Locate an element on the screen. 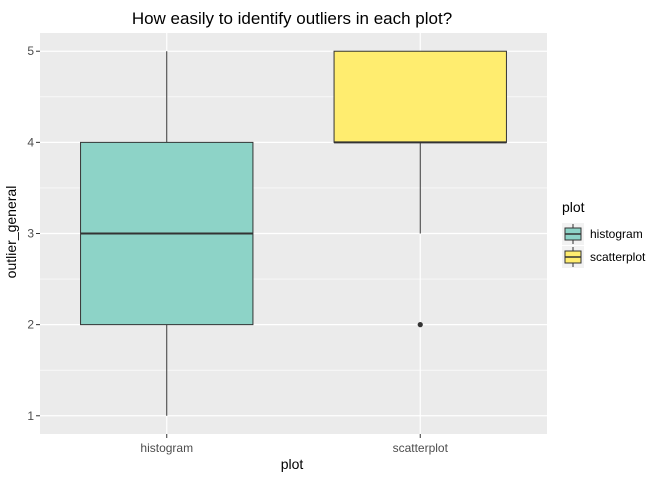 Image resolution: width=672 pixels, height=480 pixels. box-body is located at coordinates (420, 96).